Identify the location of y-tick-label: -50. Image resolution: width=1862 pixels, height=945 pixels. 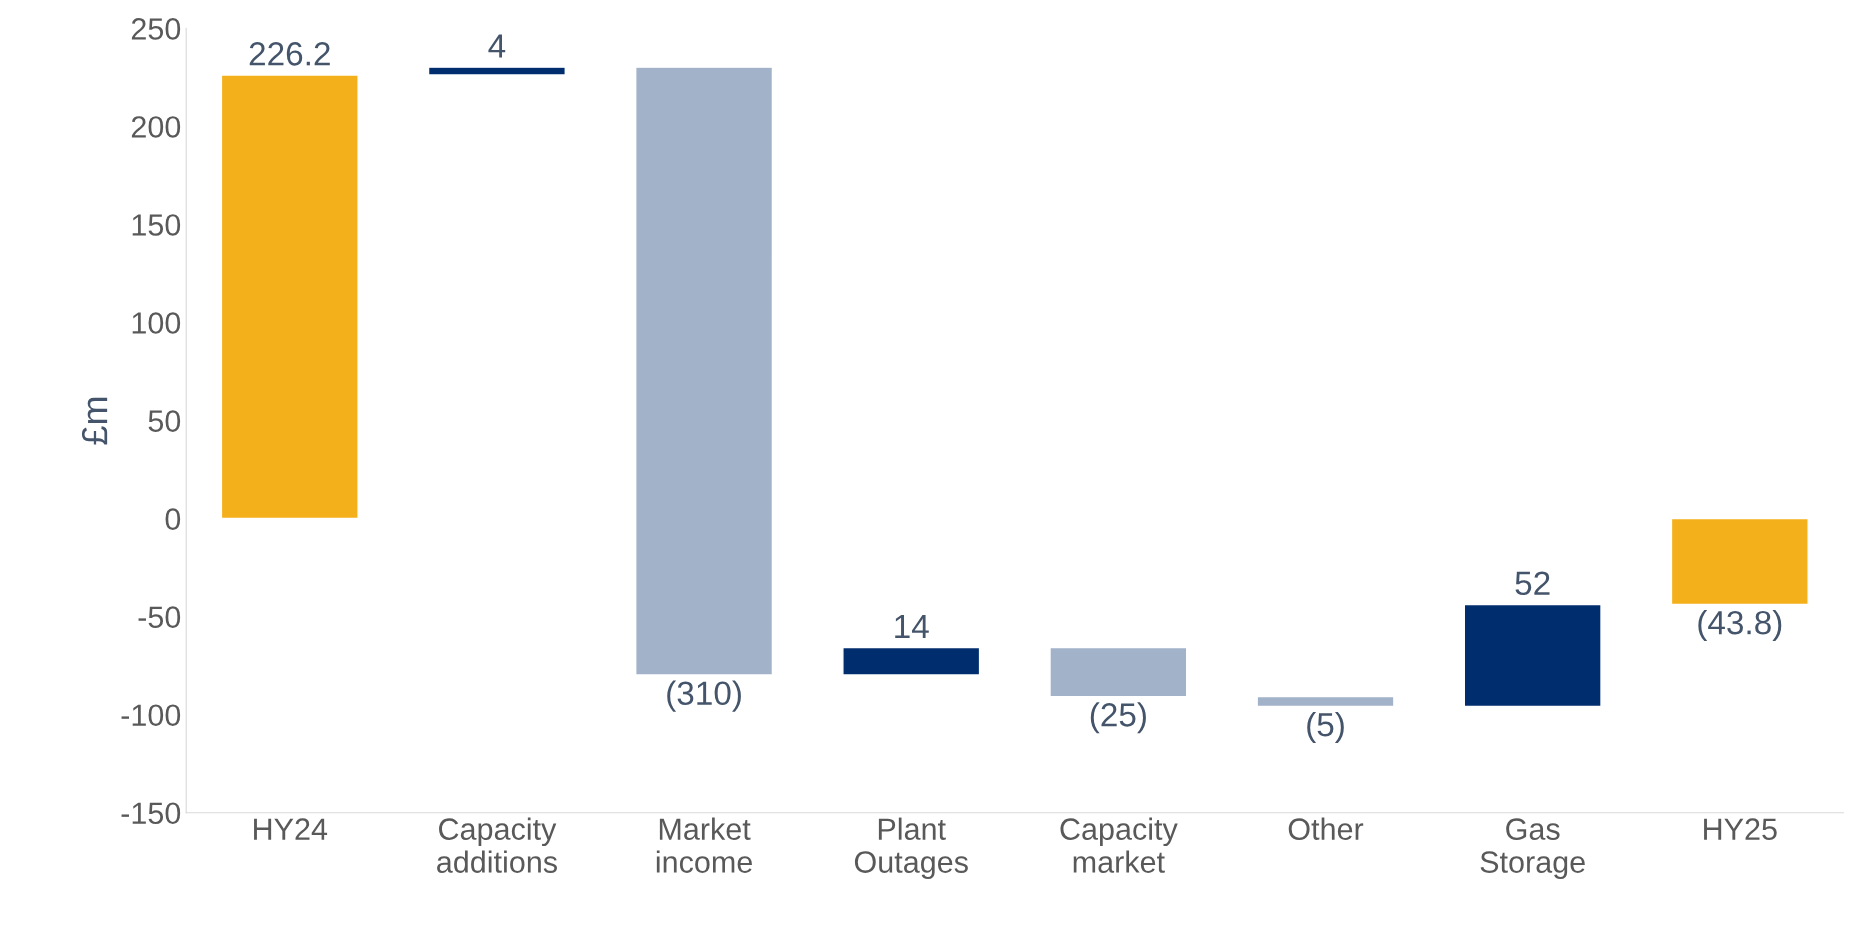
(159, 617).